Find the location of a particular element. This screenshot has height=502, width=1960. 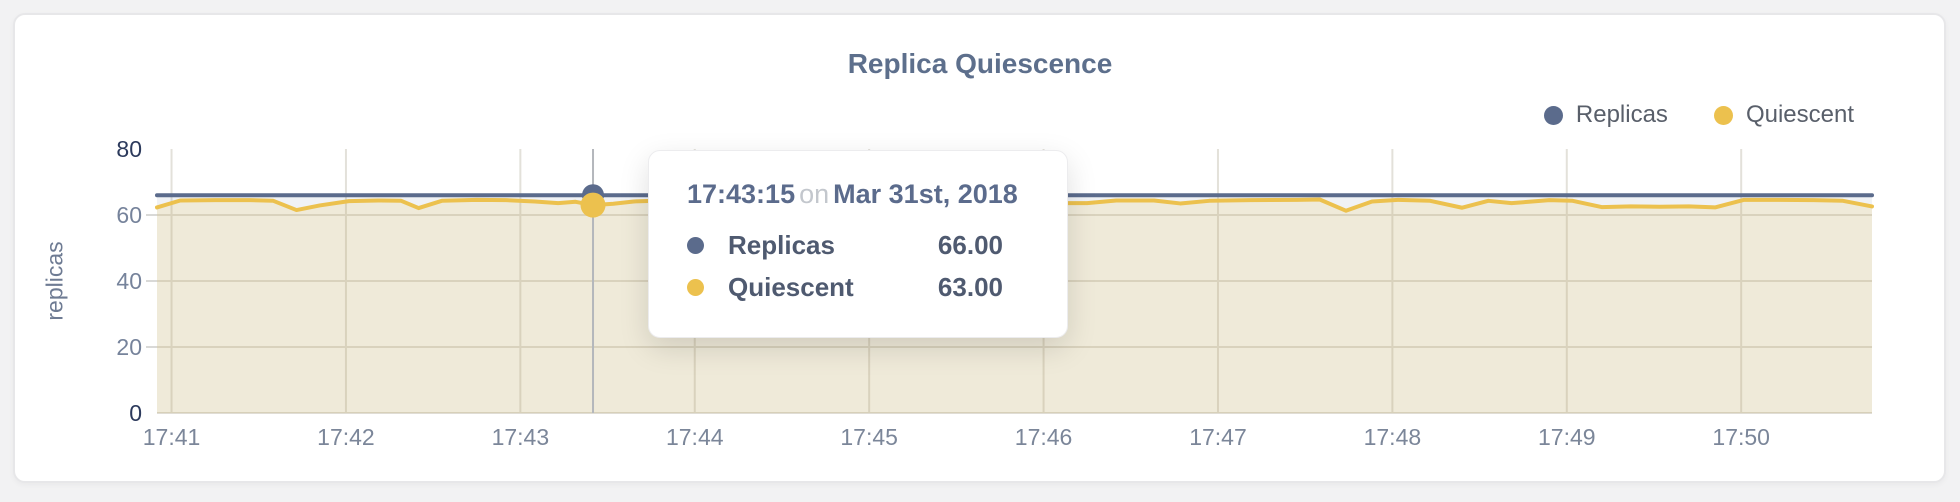

tooltip-row-replicas: Replicas 66.00 is located at coordinates (858, 245).